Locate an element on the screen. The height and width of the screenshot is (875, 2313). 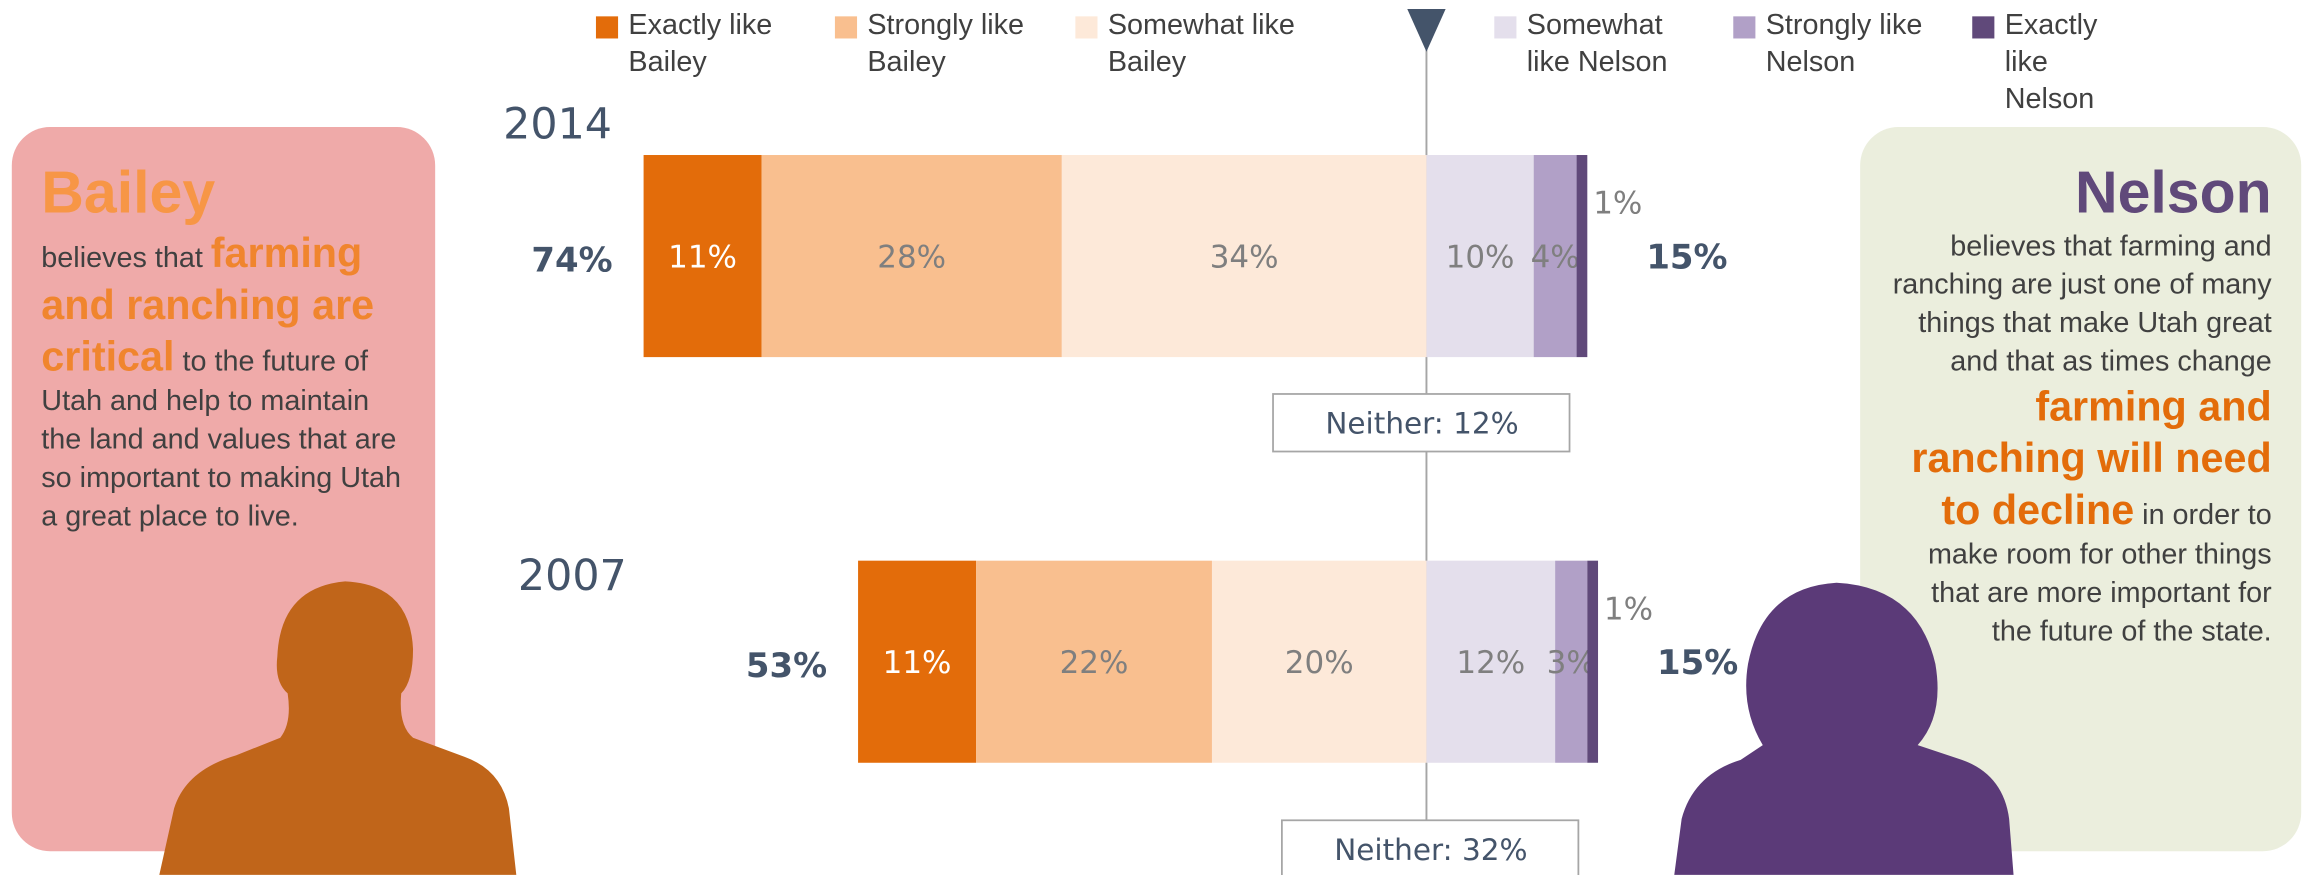
legend-label: Exactly like Nelson is located at coordinates (2051, 62).